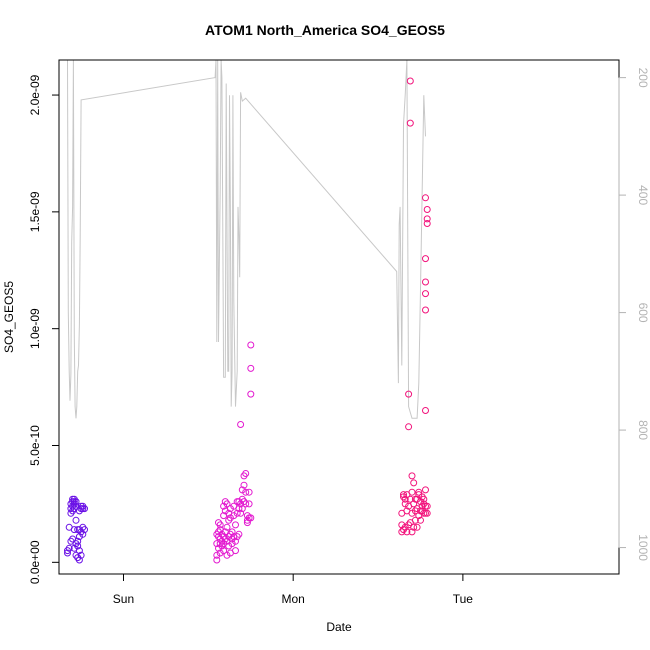 The width and height of the screenshot is (650, 650). I want to click on x-tick-label: Mon, so click(293, 599).